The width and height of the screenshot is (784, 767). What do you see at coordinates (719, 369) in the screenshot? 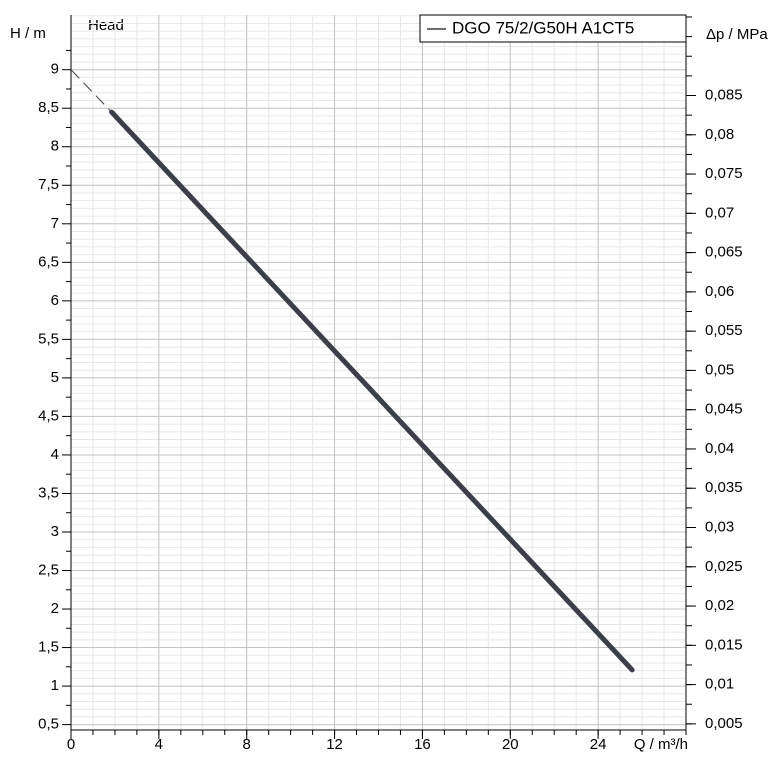
I see `y2-tick-label: 0,05` at bounding box center [719, 369].